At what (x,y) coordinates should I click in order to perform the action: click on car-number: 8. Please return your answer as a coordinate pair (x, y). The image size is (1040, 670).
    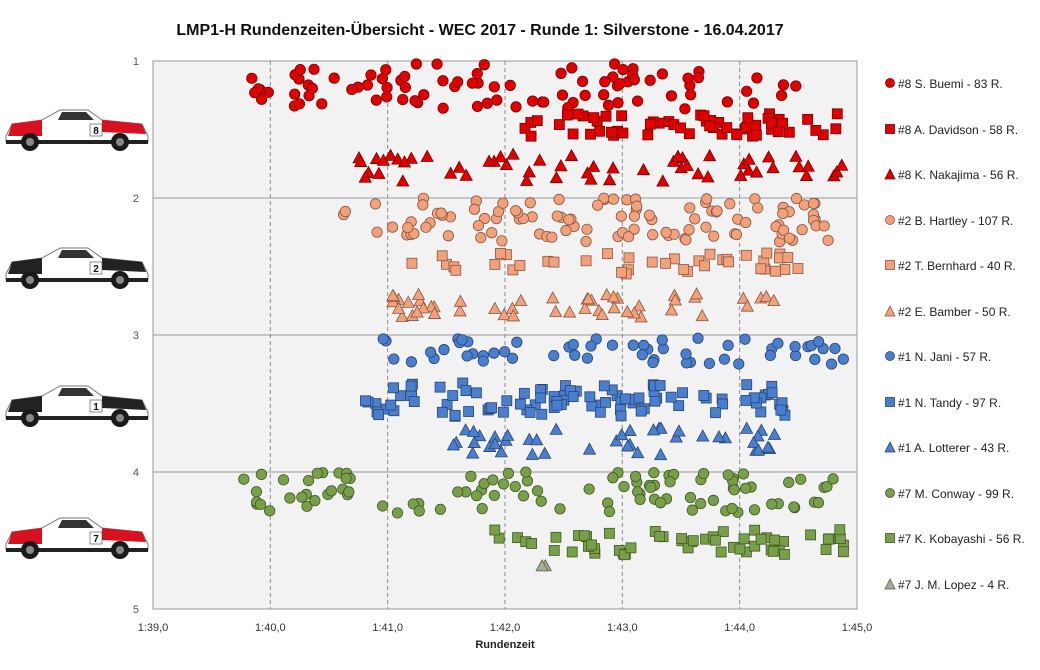
    Looking at the image, I should click on (96, 131).